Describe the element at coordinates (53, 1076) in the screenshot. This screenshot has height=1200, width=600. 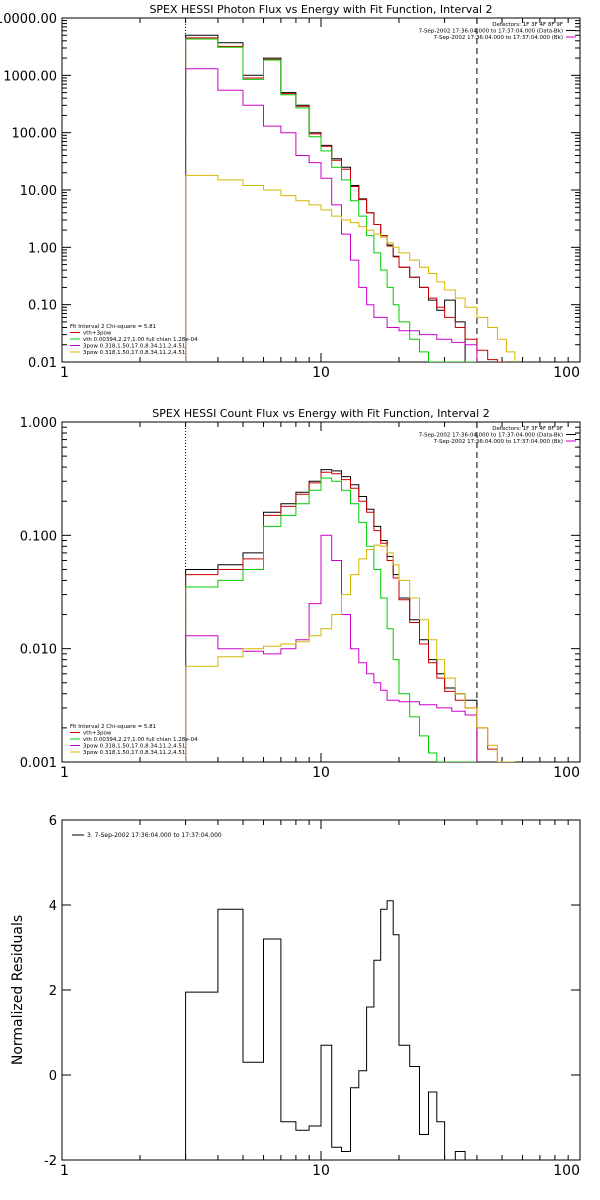
I see `y-tick-label: 0` at that location.